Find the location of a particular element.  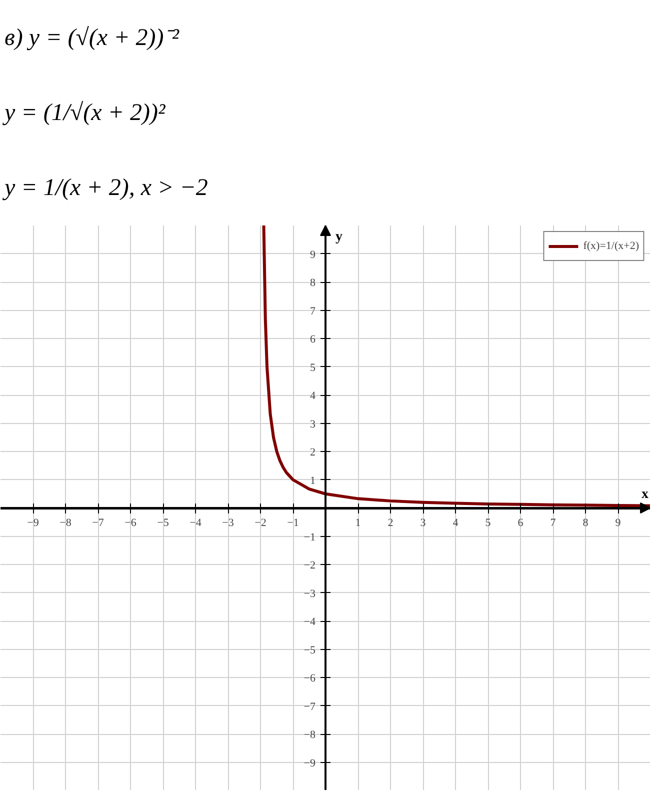

x-tick-label: −6 is located at coordinates (130, 523).